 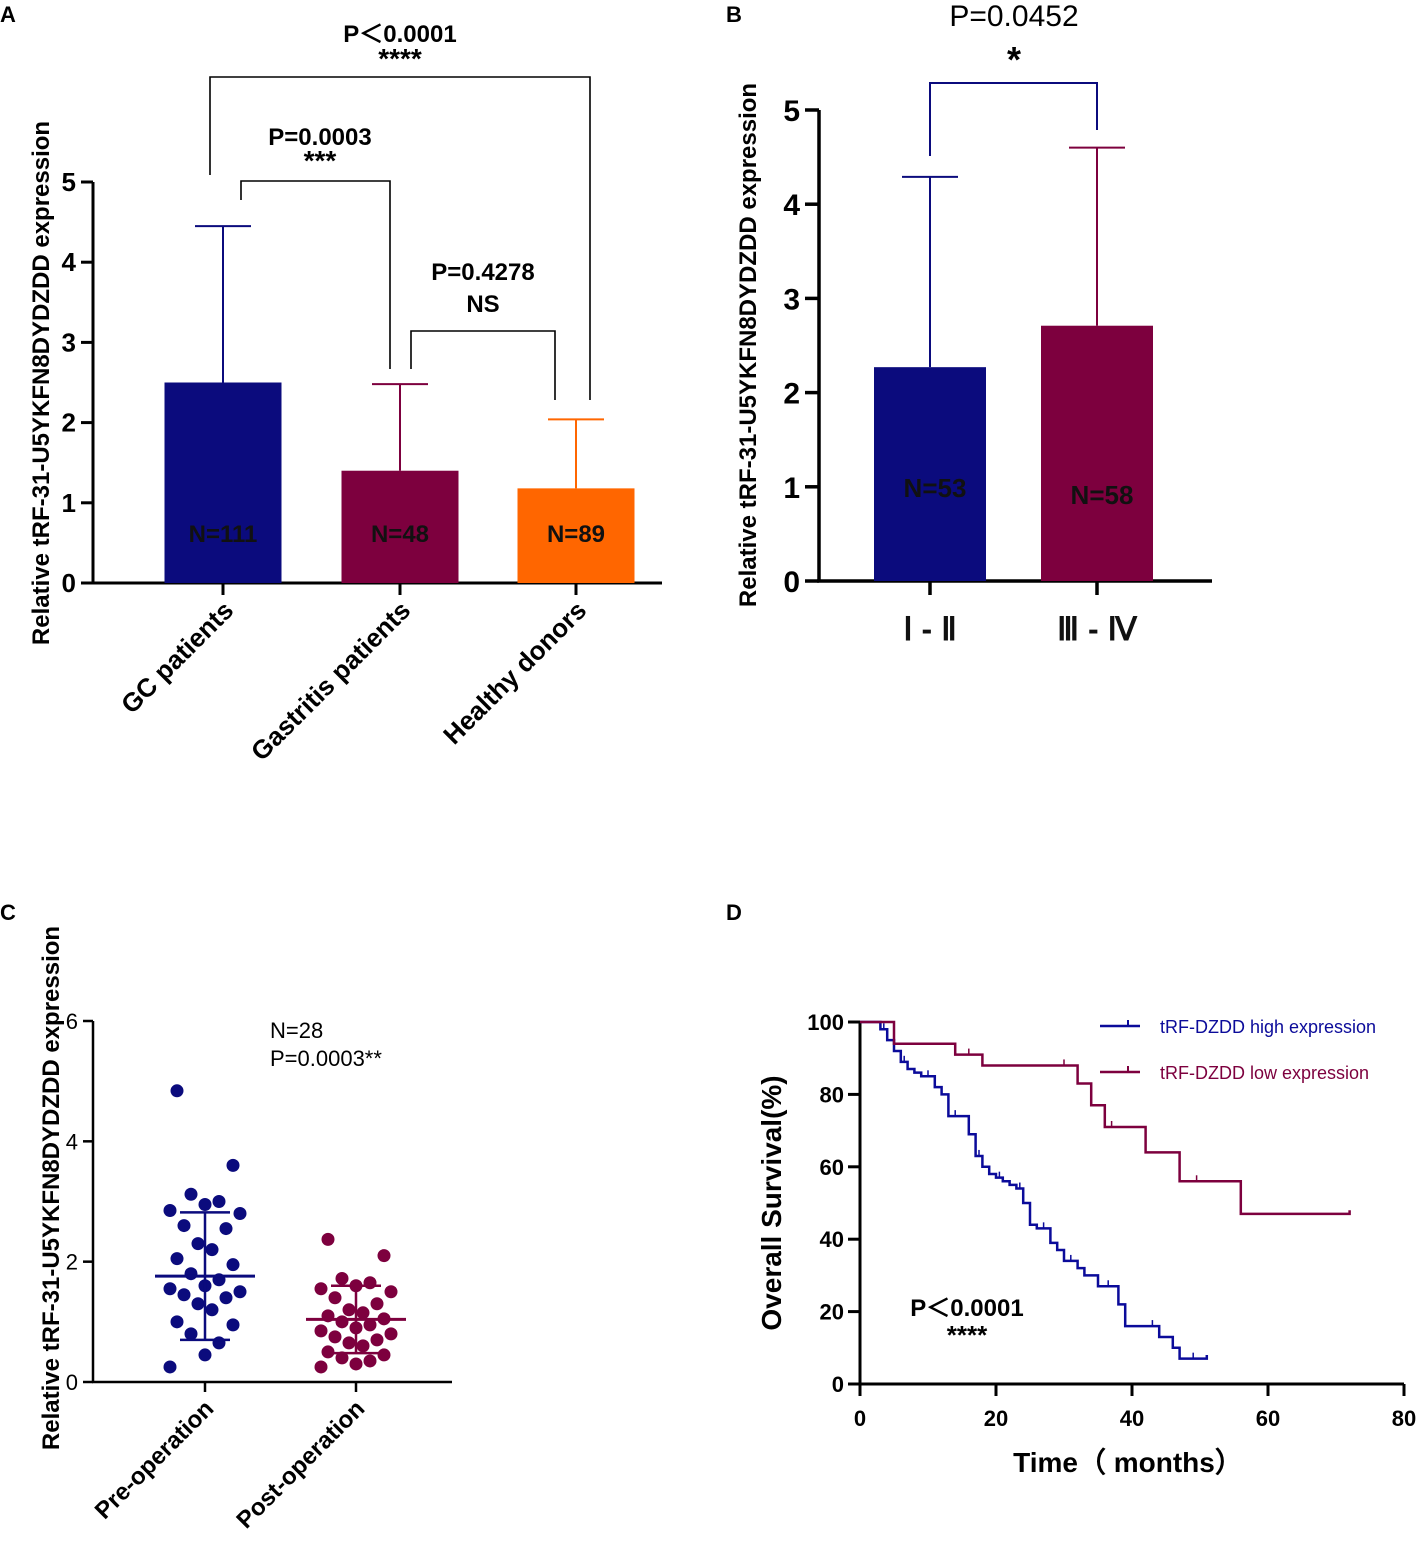 What do you see at coordinates (966, 1308) in the screenshot?
I see `d-p-value: P＜0.0001` at bounding box center [966, 1308].